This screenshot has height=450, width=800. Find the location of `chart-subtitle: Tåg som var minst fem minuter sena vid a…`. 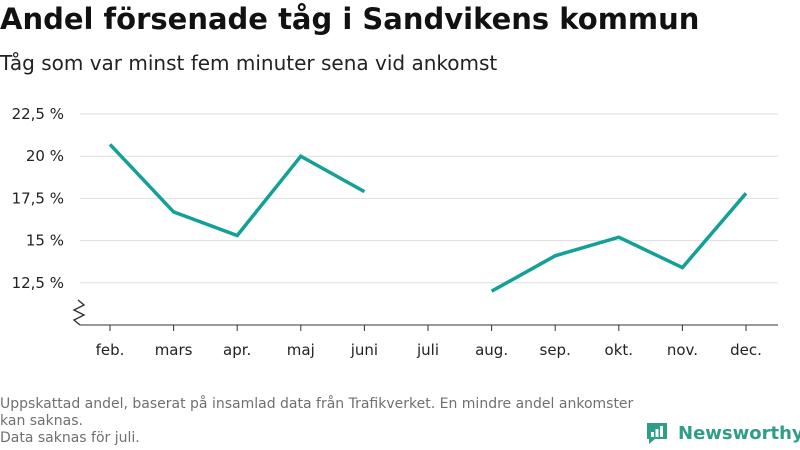

chart-subtitle: Tåg som var minst fem minuter sena vid a… is located at coordinates (249, 63).